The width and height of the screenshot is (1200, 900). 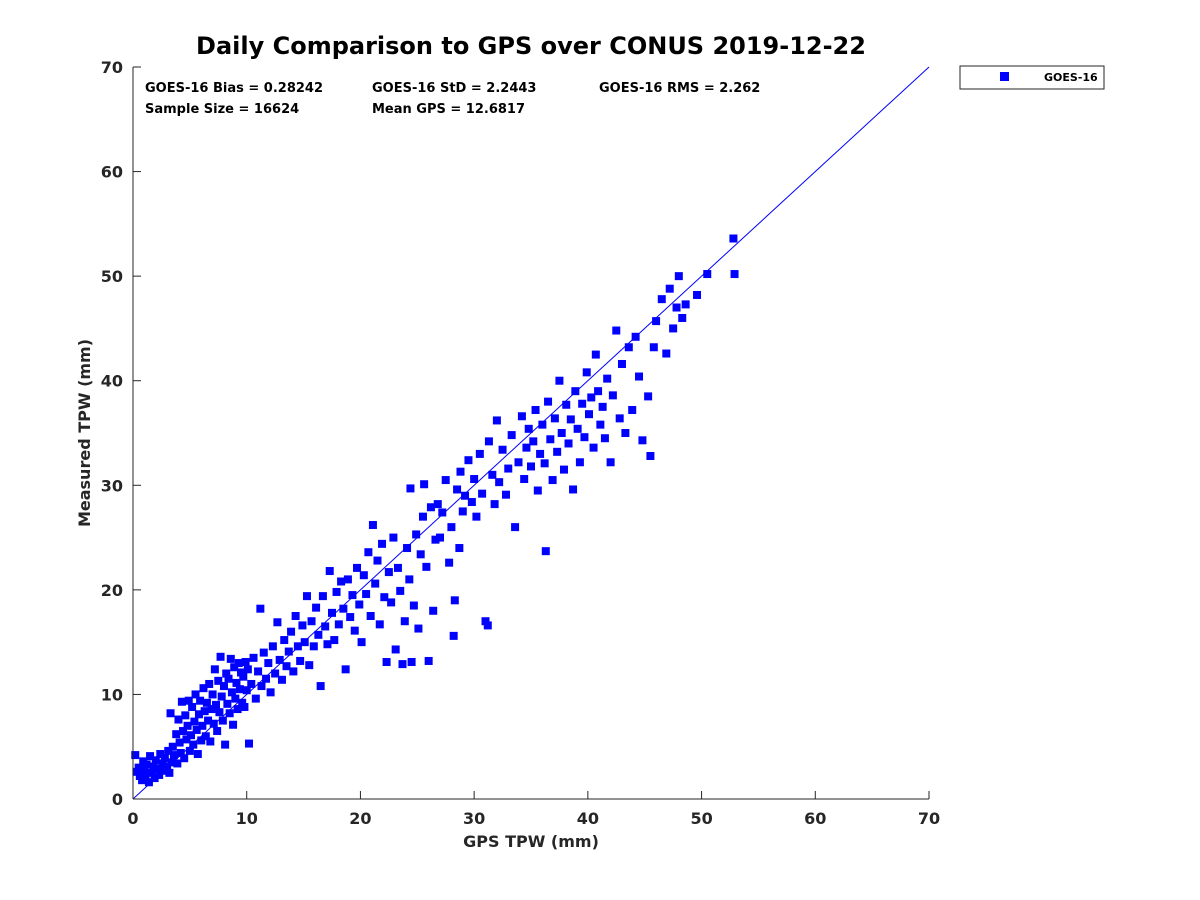 I want to click on y-tick-label: 10, so click(x=112, y=694).